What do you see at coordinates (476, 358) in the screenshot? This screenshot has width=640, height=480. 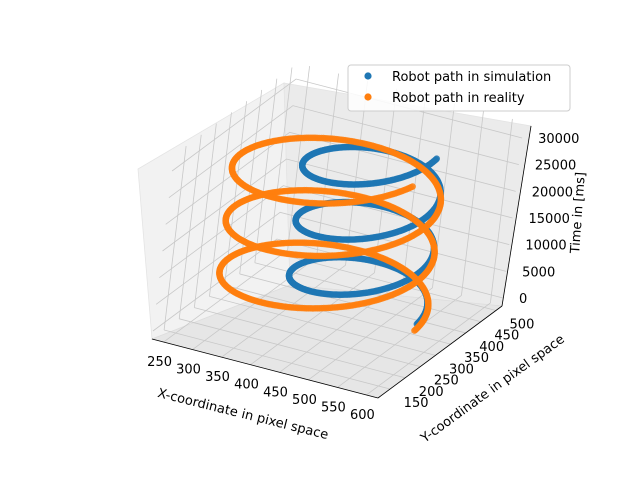 I see `y-tick-label: 350` at bounding box center [476, 358].